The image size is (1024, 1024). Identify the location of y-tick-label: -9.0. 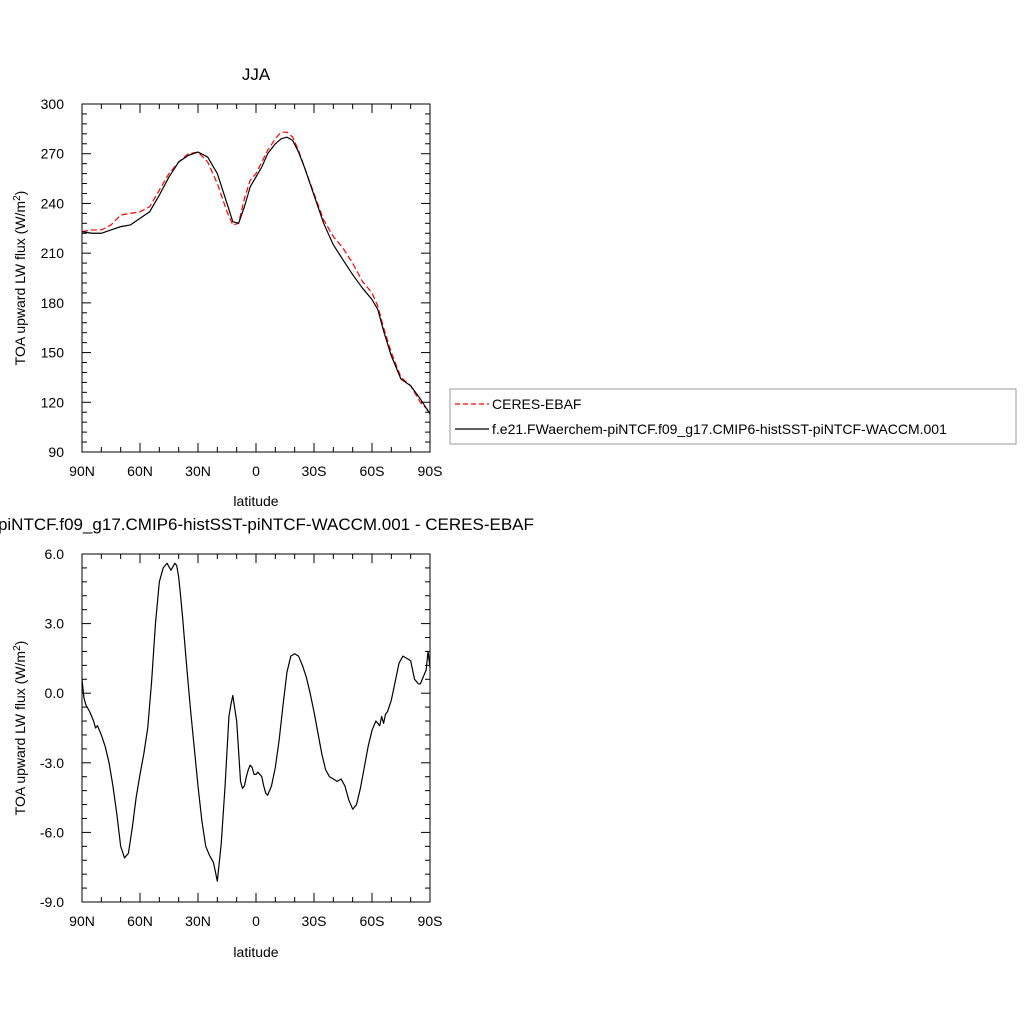
(52, 902).